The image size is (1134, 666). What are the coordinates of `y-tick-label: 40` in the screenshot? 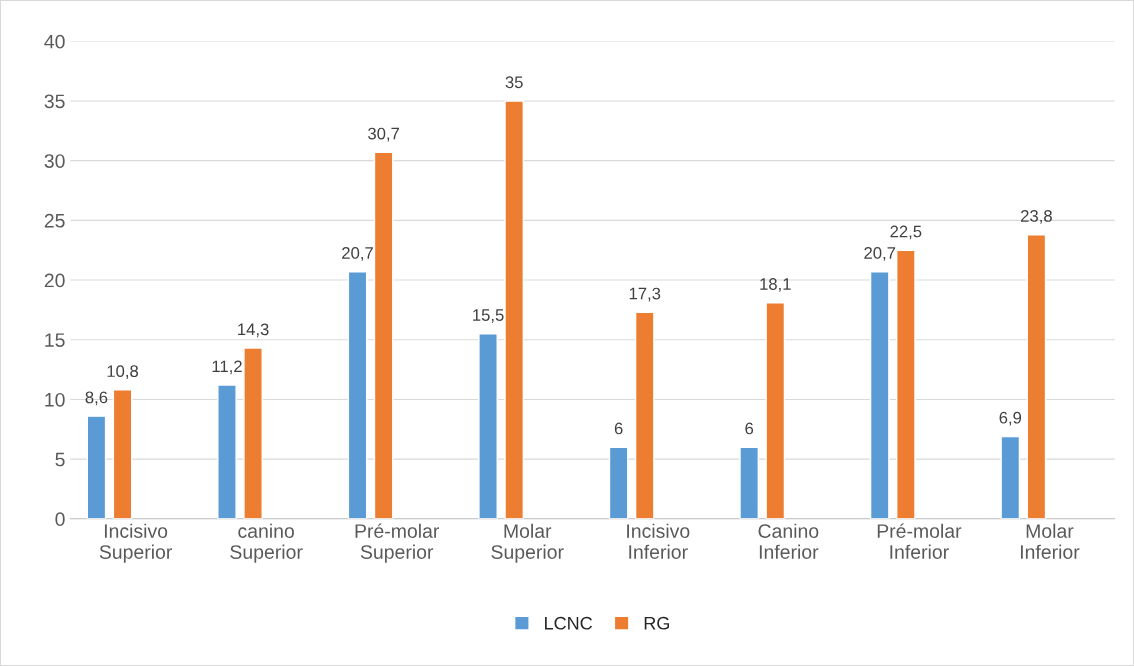 It's located at (54, 41).